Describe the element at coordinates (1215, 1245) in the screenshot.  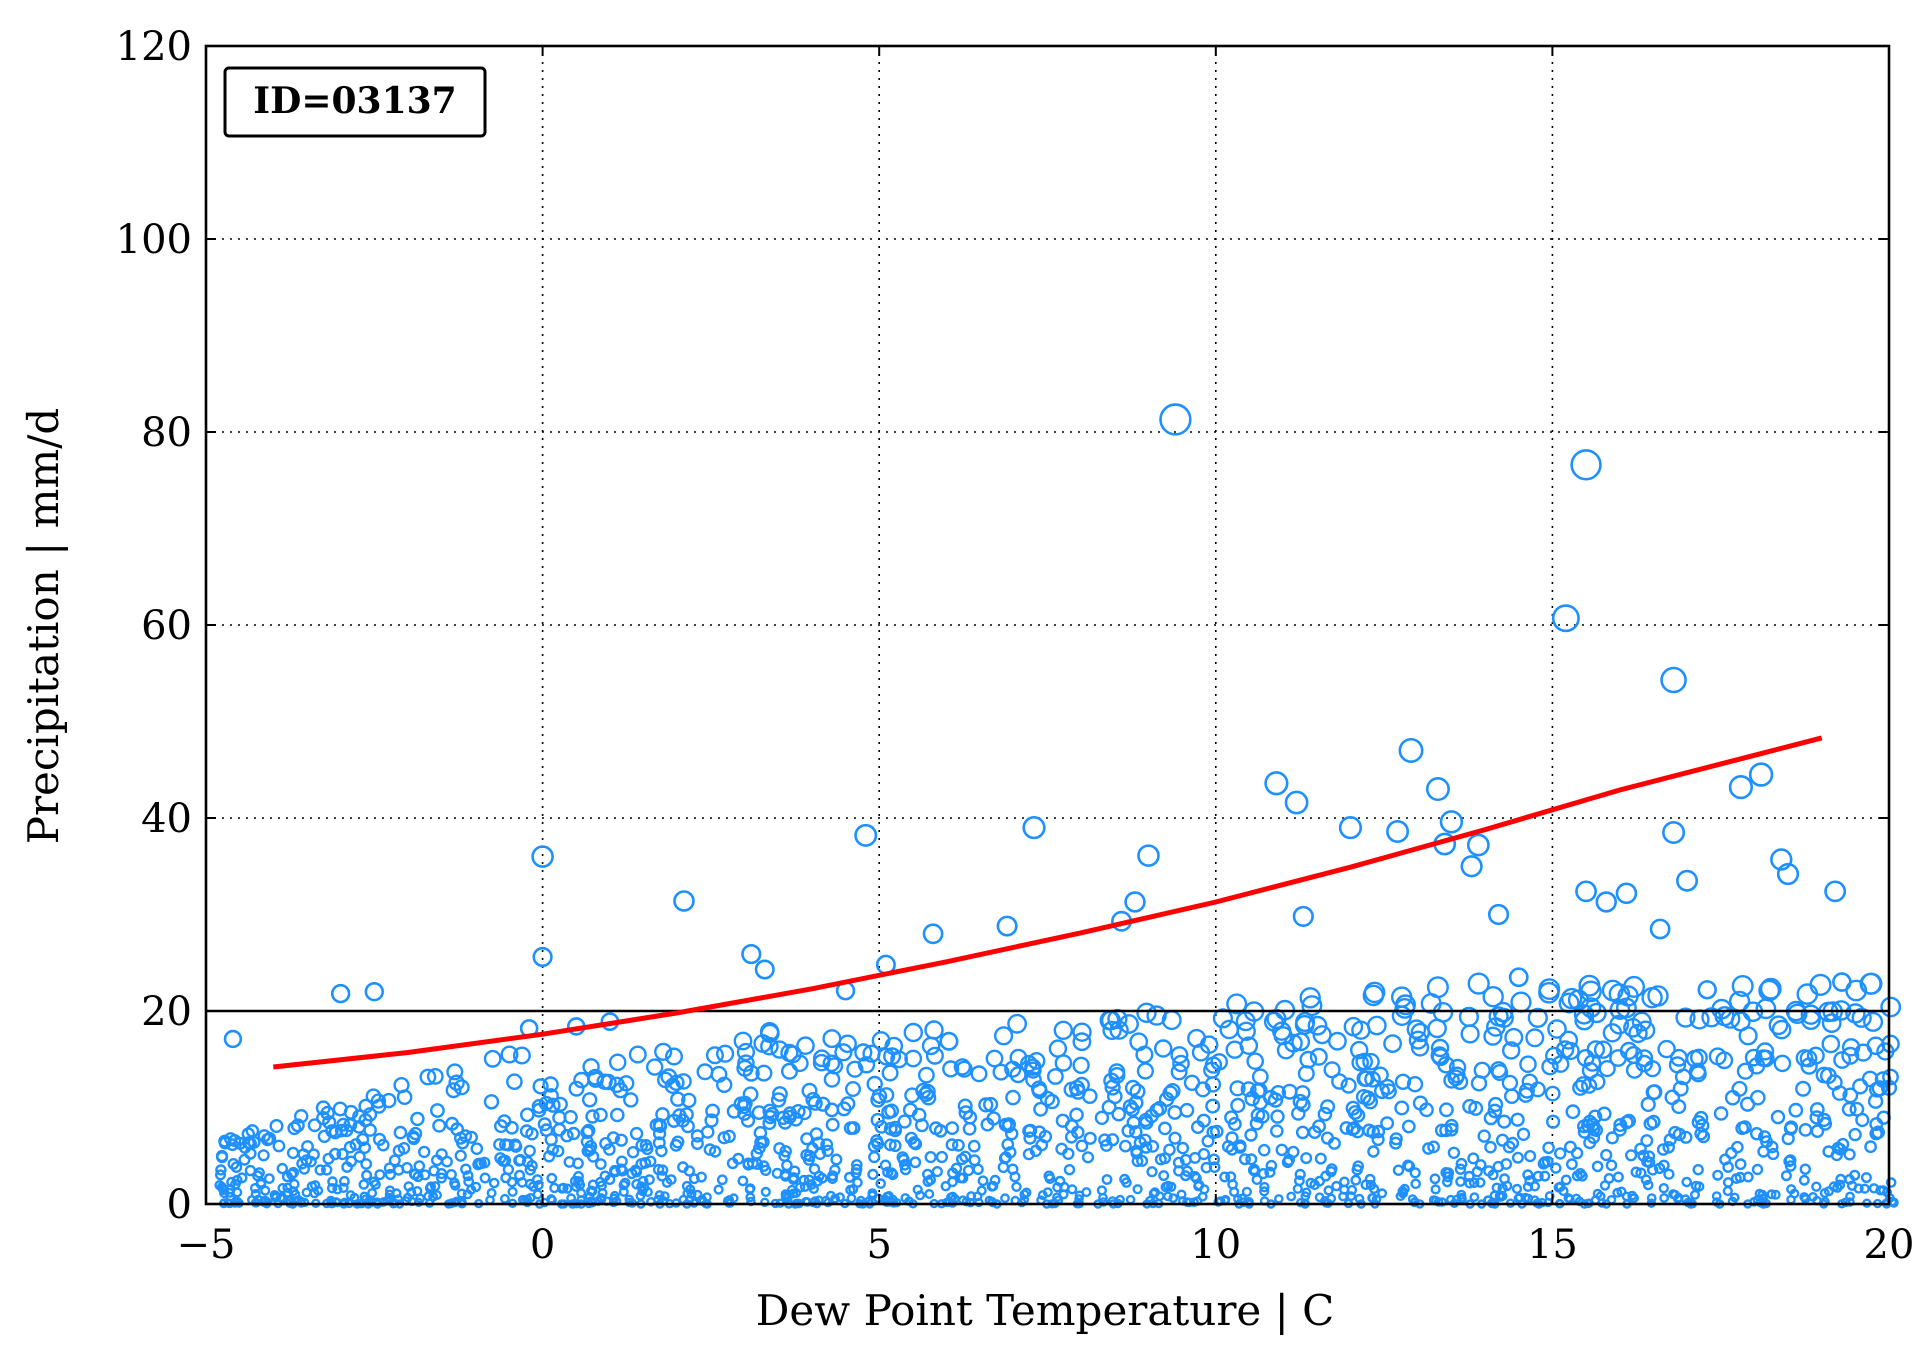
I see `x-tick-label: 10` at that location.